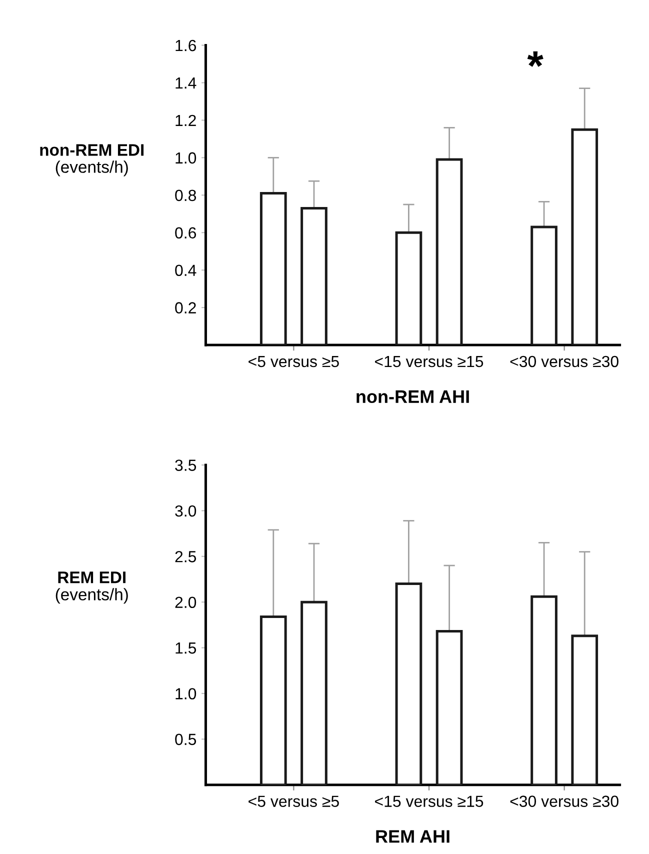  I want to click on y-tick-label: 0.8, so click(185, 196).